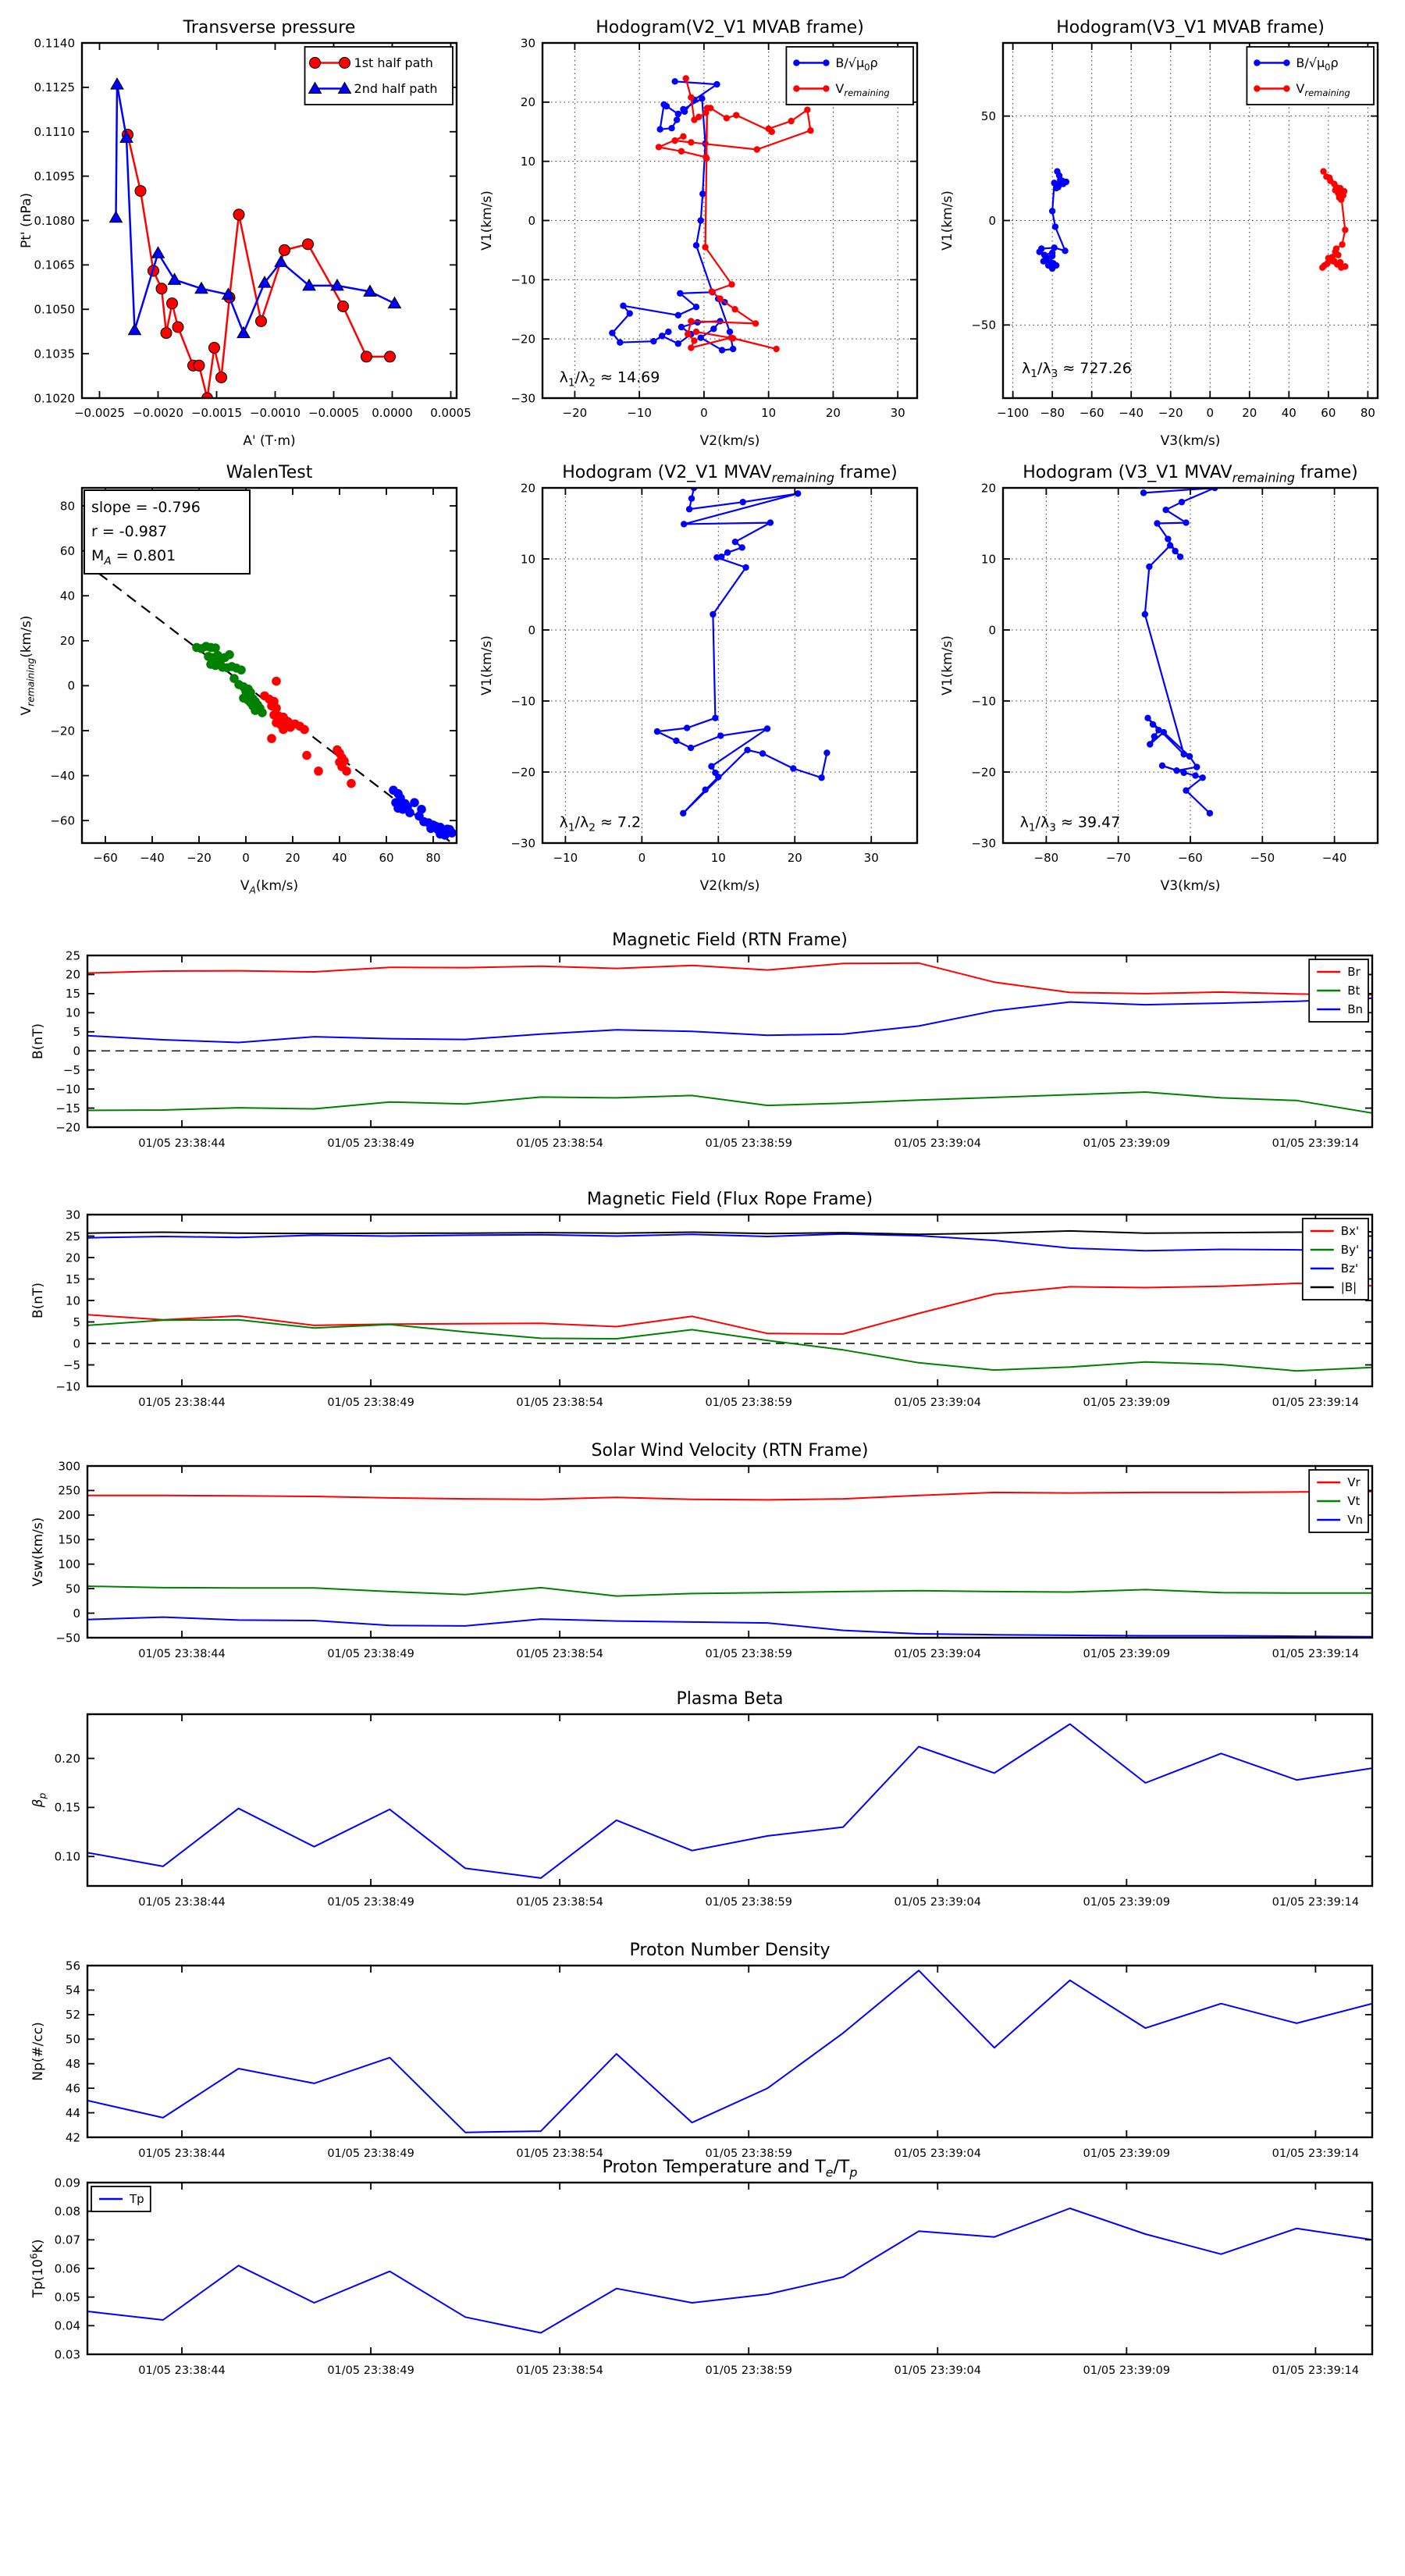 This screenshot has width=1405, height=2576. What do you see at coordinates (68, 2326) in the screenshot?
I see `svg-text: 0.04` at bounding box center [68, 2326].